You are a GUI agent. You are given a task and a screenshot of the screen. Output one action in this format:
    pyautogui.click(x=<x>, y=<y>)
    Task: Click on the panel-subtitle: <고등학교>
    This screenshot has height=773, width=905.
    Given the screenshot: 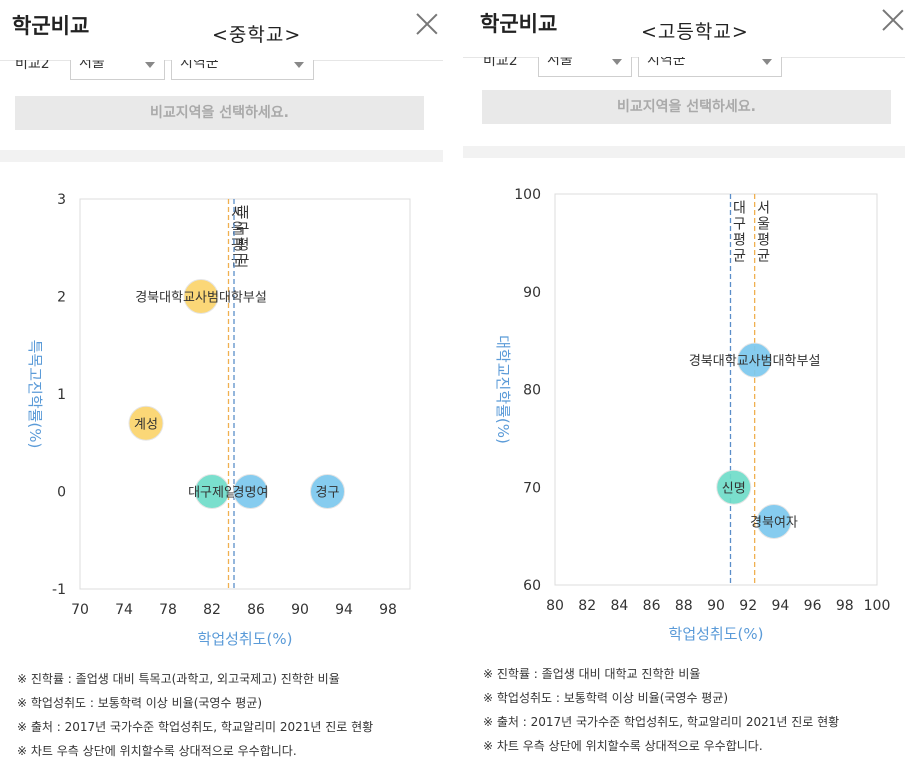 What is the action you would take?
    pyautogui.click(x=695, y=32)
    